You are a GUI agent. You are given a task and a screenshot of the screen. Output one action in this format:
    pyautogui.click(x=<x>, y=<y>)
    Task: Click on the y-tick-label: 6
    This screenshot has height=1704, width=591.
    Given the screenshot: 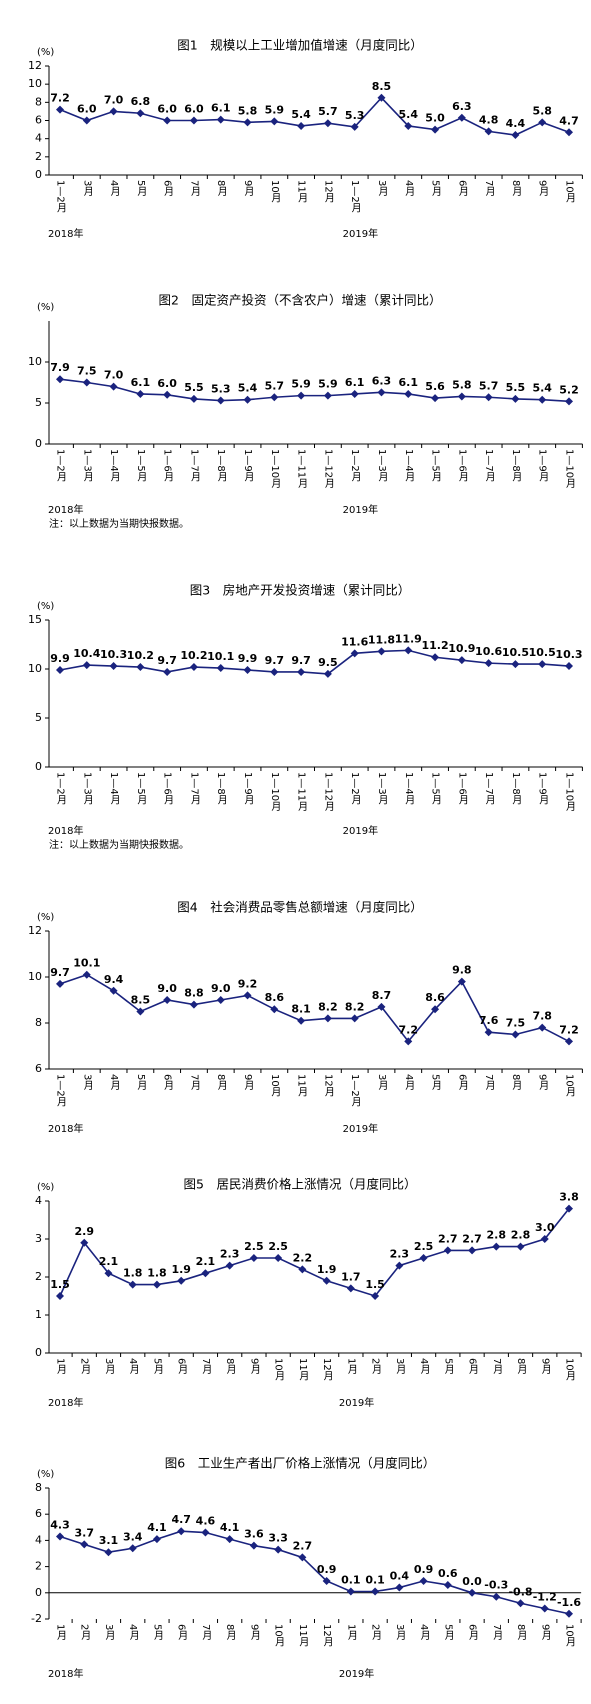 What is the action you would take?
    pyautogui.click(x=38, y=1513)
    